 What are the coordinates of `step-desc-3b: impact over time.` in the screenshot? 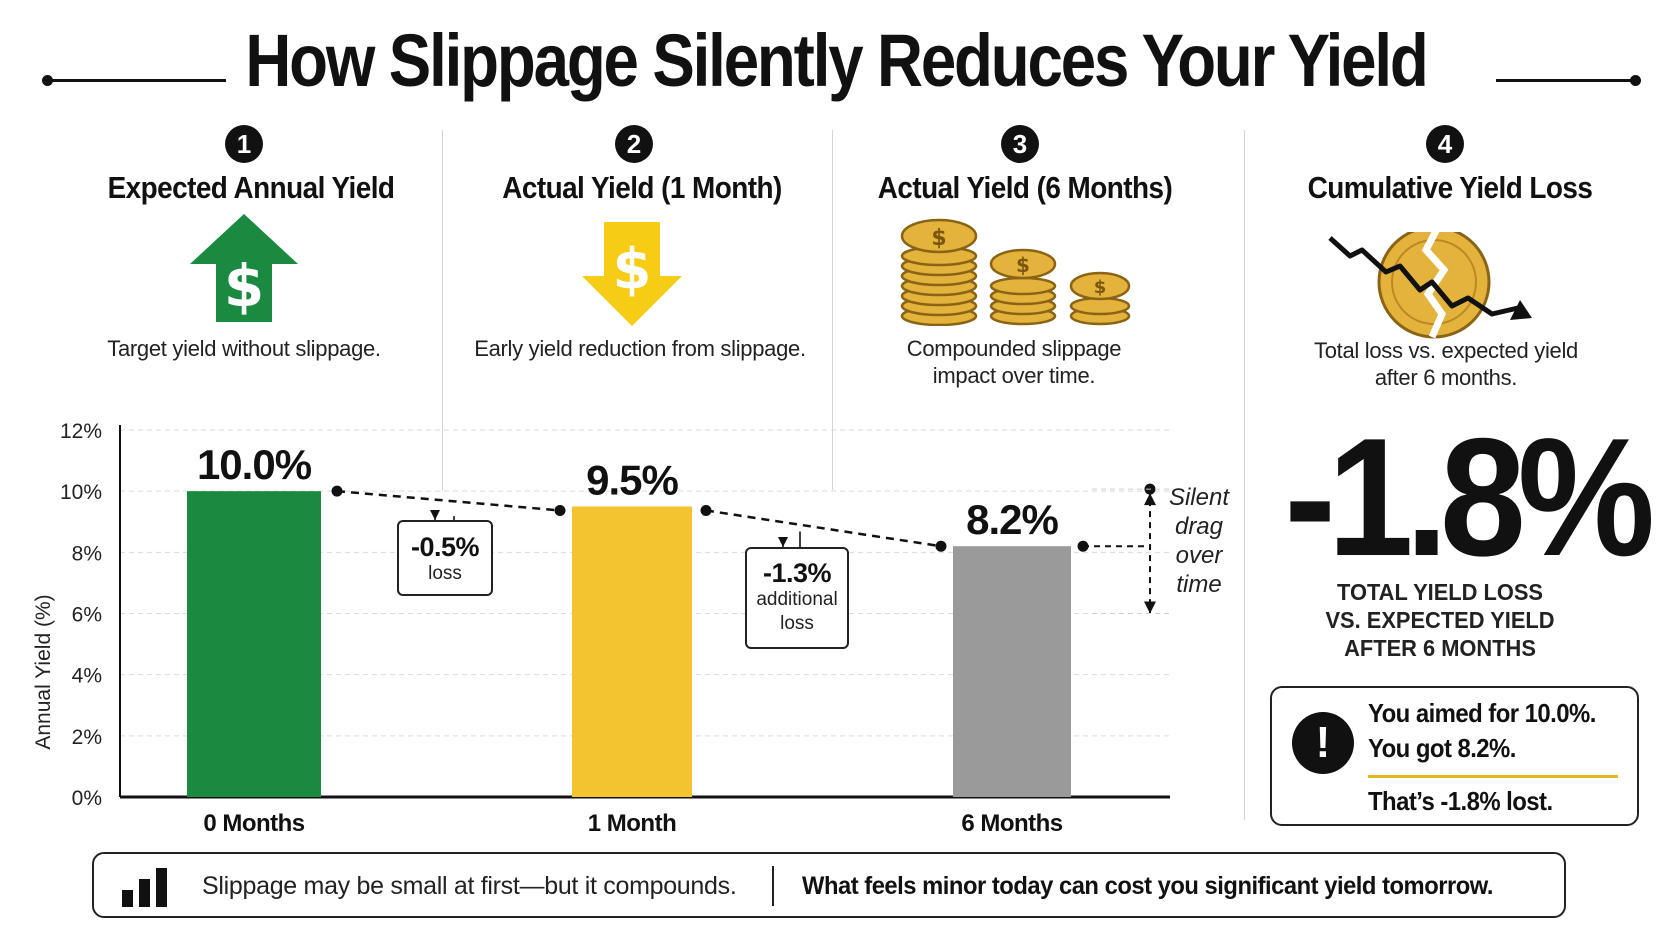 It's located at (1014, 375).